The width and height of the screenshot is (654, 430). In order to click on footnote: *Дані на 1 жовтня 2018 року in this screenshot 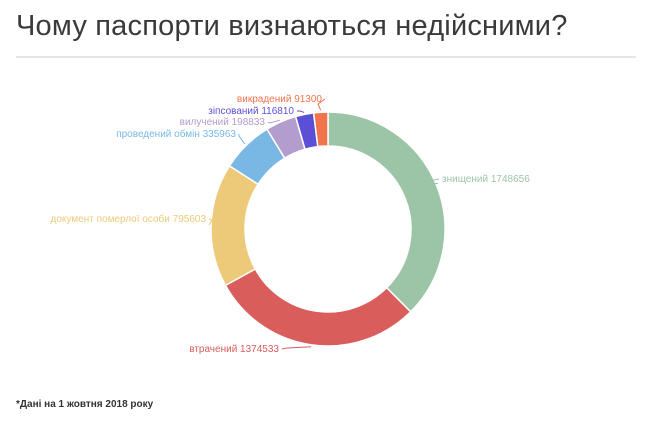, I will do `click(85, 404)`.